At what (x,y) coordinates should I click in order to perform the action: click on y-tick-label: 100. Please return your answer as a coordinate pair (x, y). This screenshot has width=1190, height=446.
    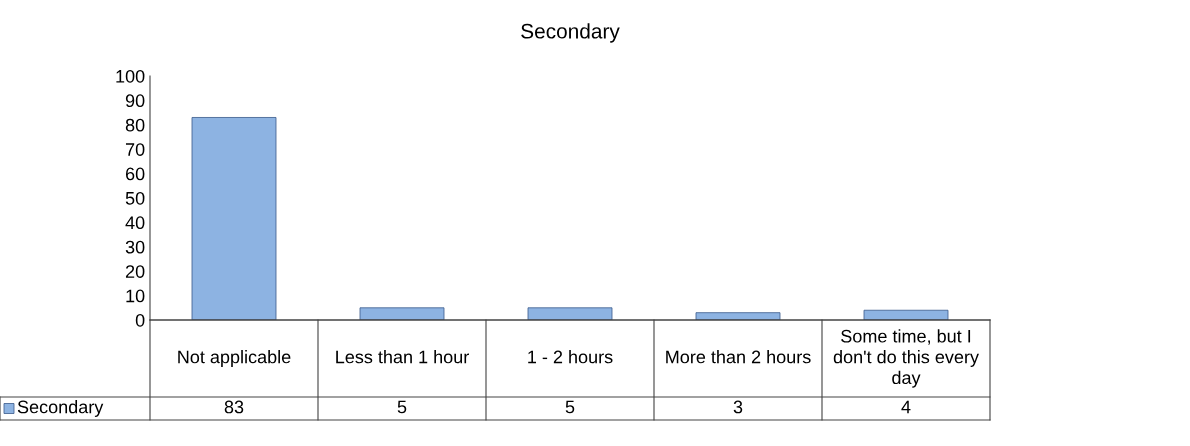
    Looking at the image, I should click on (130, 76).